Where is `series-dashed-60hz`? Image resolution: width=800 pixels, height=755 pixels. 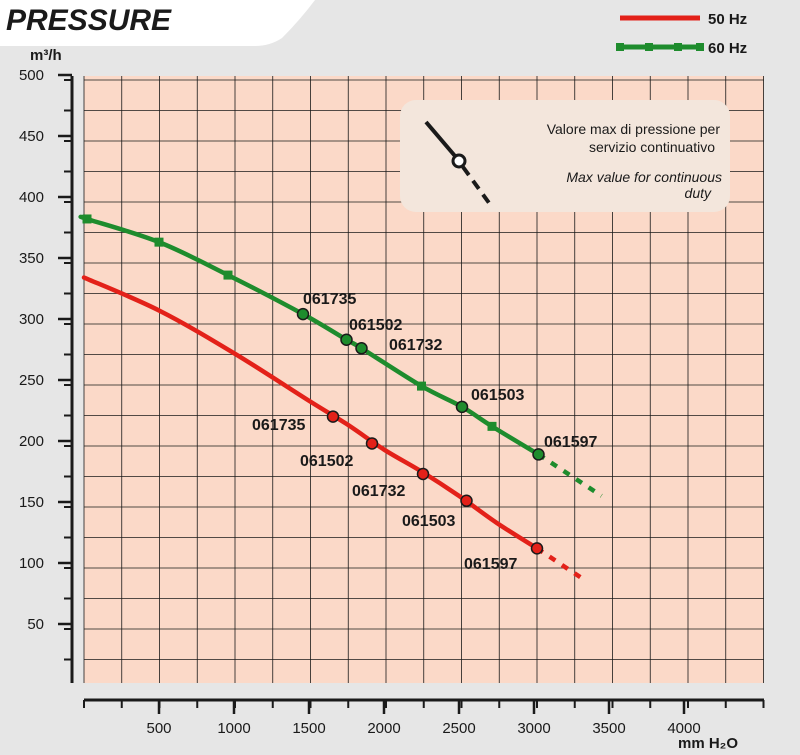
series-dashed-60hz is located at coordinates (570, 475).